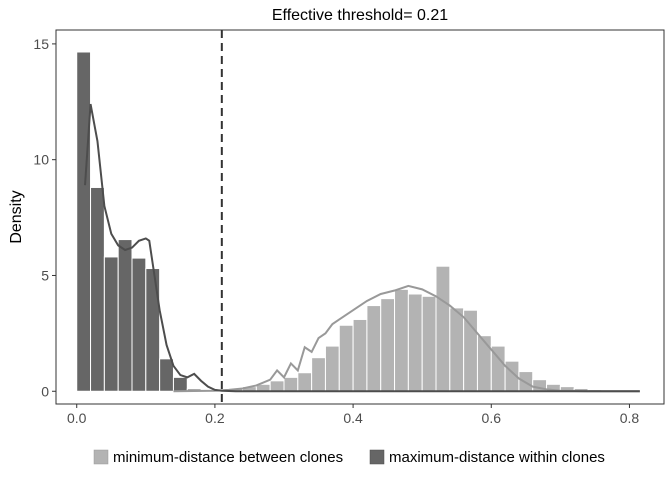  Describe the element at coordinates (360, 15) in the screenshot. I see `chart-title: Effective threshold= 0.21` at that location.